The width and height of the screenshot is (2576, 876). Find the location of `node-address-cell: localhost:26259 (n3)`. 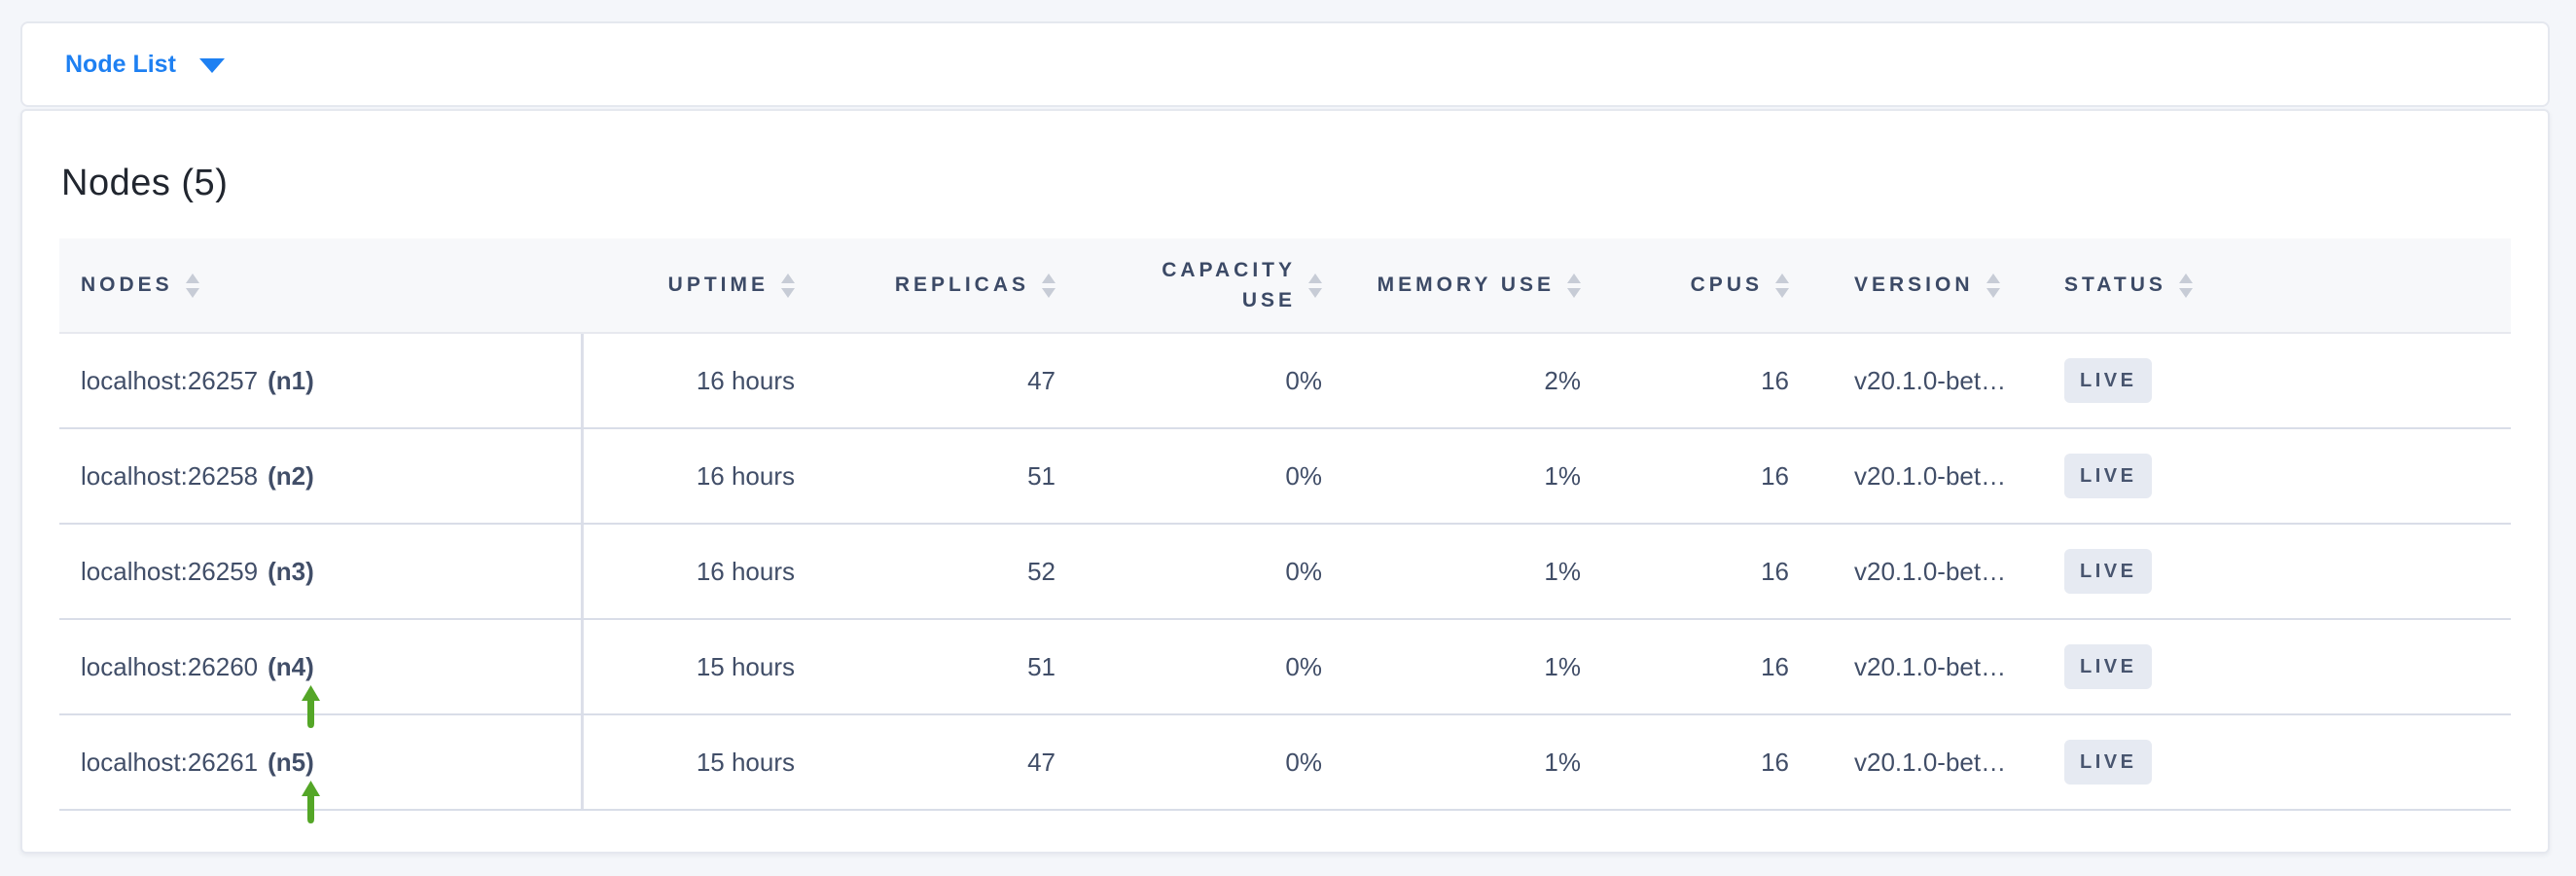

node-address-cell: localhost:26259 (n3) is located at coordinates (320, 572).